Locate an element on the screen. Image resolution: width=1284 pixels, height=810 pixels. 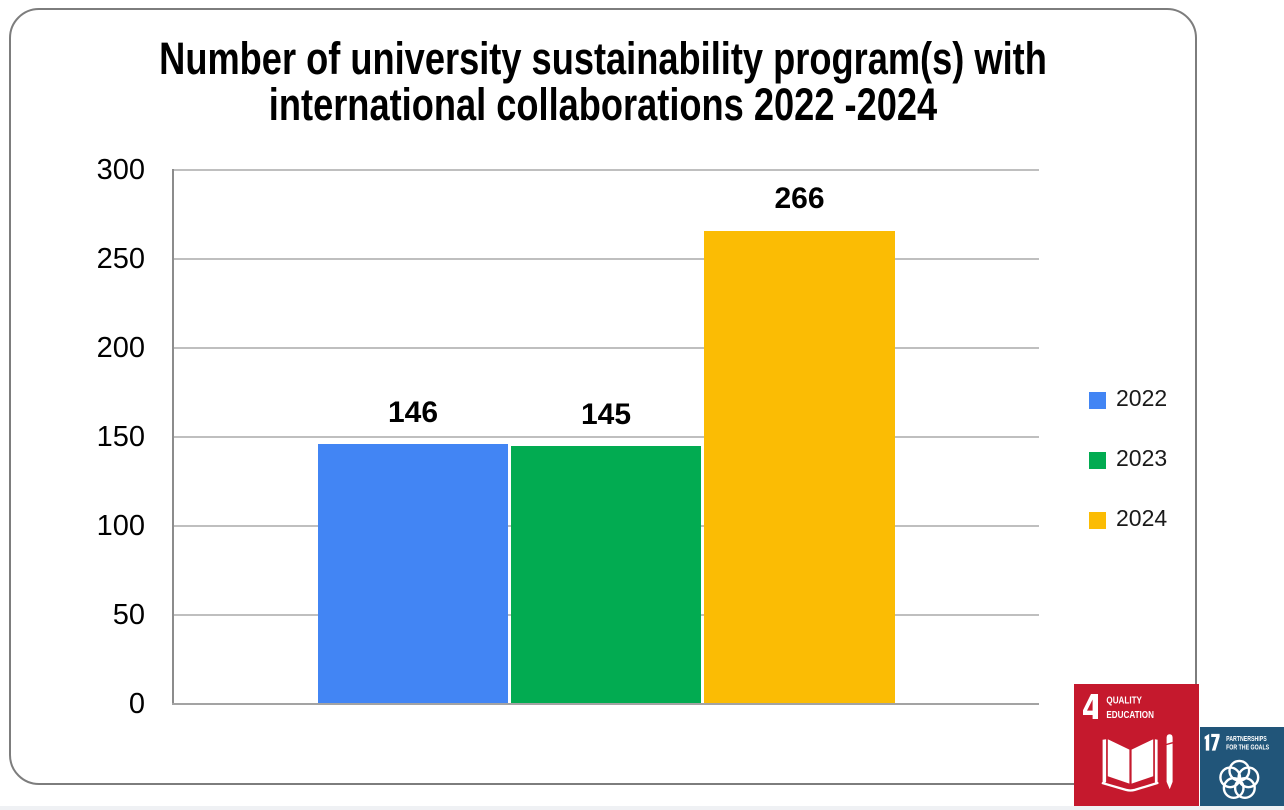
svg-text: EDUCATION is located at coordinates (1130, 714).